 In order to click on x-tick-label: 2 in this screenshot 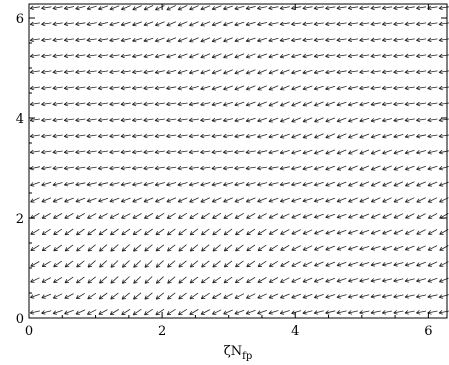, I will do `click(162, 331)`.